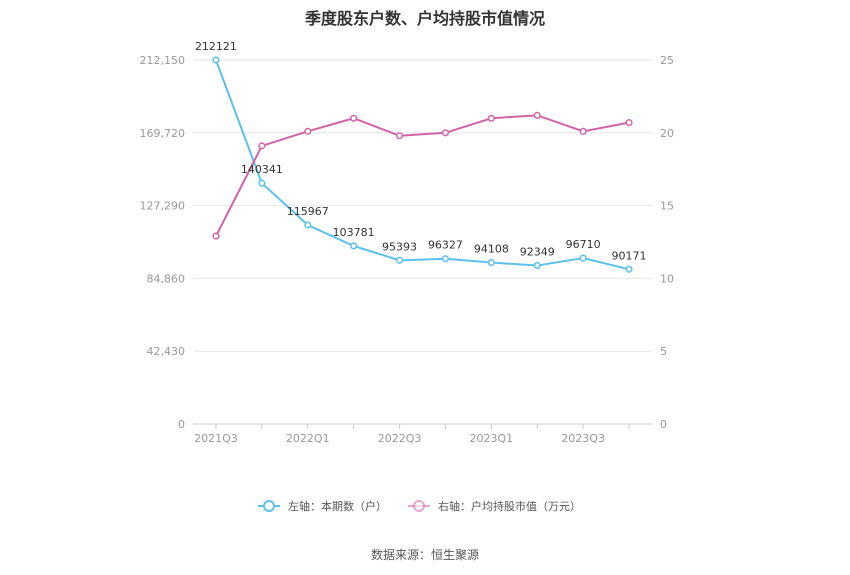  Describe the element at coordinates (492, 438) in the screenshot. I see `x-tick-label: 2023Q1` at that location.